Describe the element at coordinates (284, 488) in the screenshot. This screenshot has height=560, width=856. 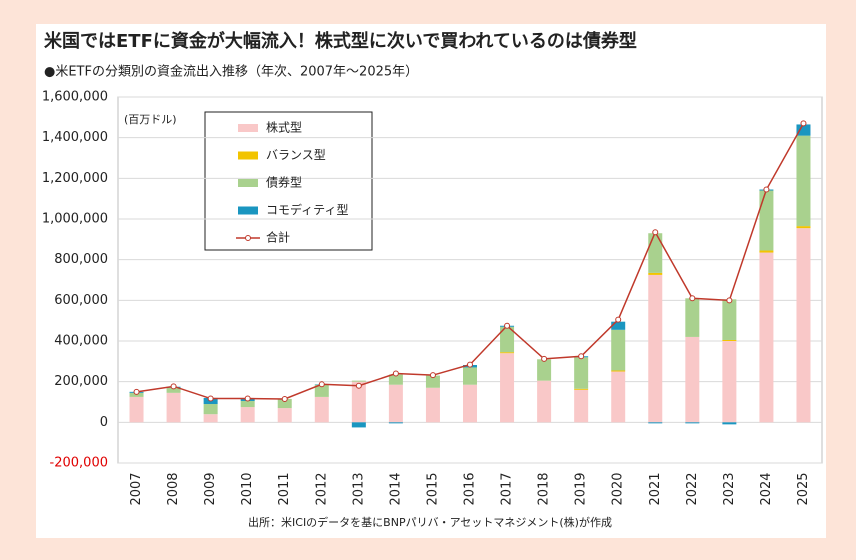
I see `x-tick-label: 2011` at that location.